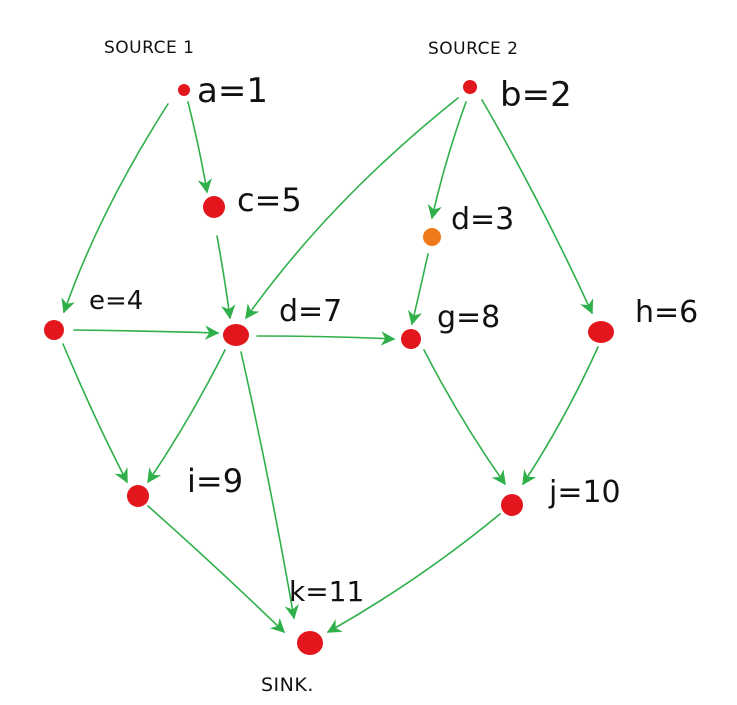 Image resolution: width=737 pixels, height=705 pixels. What do you see at coordinates (138, 496) in the screenshot?
I see `node-i` at bounding box center [138, 496].